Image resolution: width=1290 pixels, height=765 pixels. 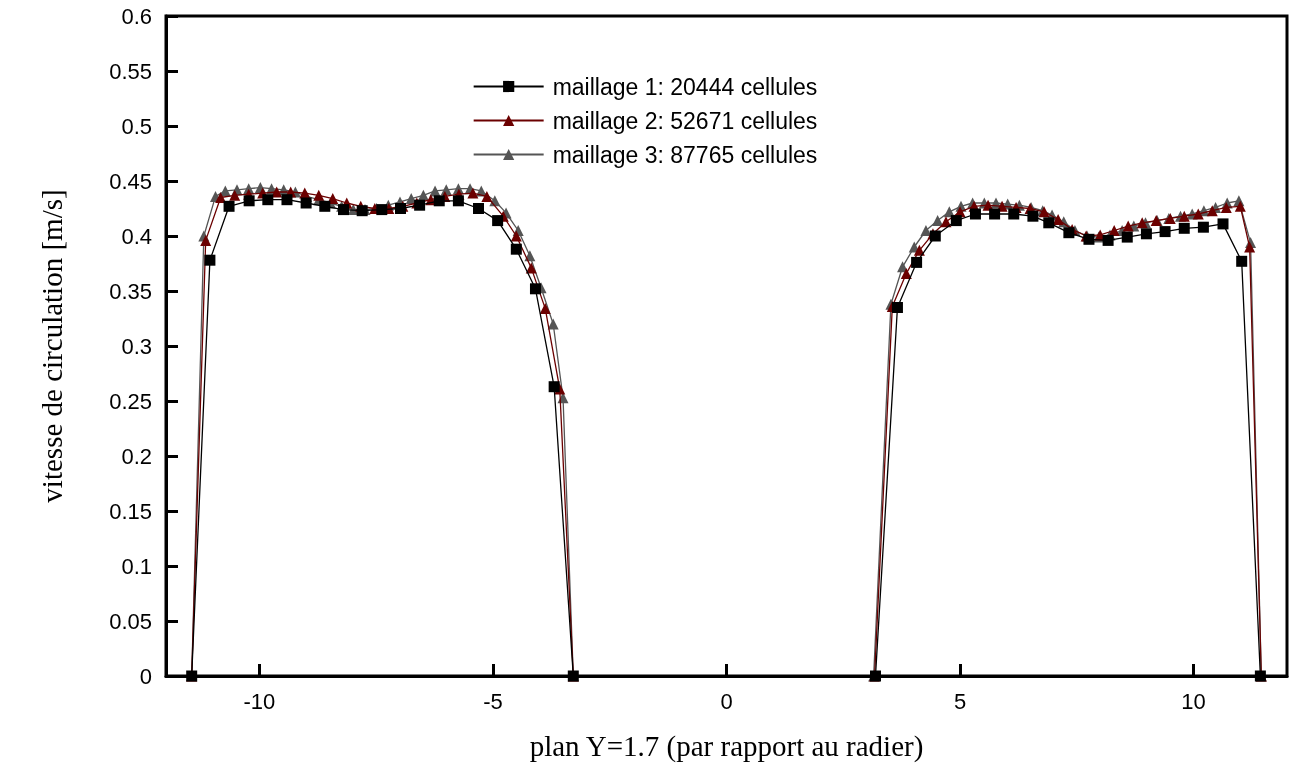 I want to click on y-tick-label: 0.4, so click(x=136, y=236).